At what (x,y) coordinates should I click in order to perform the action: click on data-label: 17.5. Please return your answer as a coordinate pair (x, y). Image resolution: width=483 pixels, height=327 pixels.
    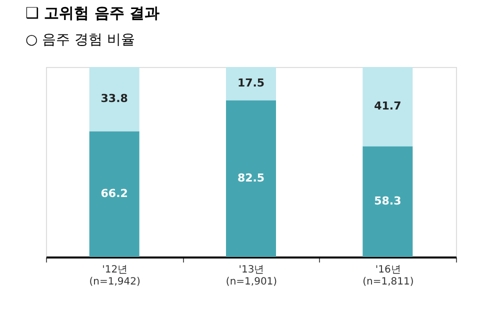
    Looking at the image, I should click on (251, 83).